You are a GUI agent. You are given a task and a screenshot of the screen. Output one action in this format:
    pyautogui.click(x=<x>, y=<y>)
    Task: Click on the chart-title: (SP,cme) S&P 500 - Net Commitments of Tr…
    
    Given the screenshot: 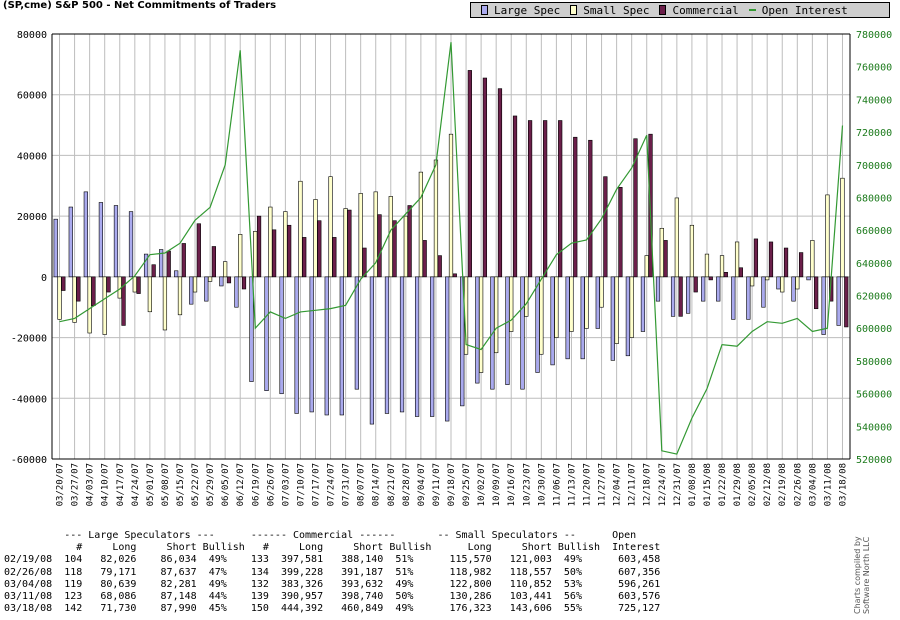 What is the action you would take?
    pyautogui.click(x=140, y=5)
    